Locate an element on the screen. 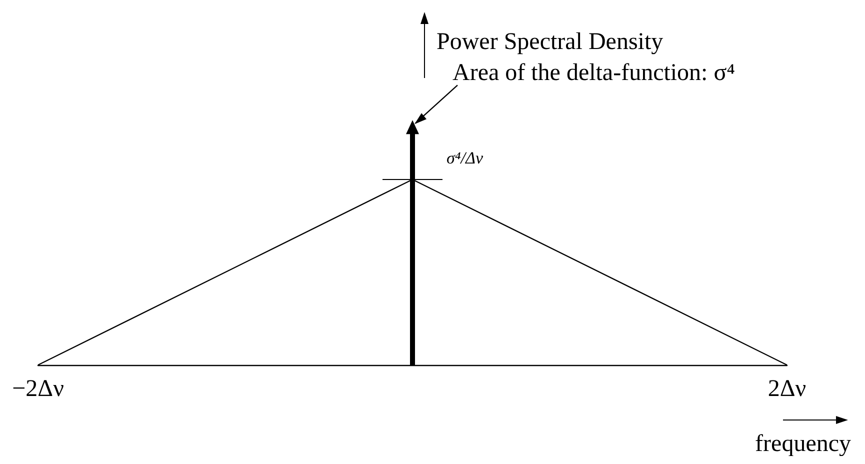 The width and height of the screenshot is (865, 464). x-axis-title: frequency is located at coordinates (803, 444).